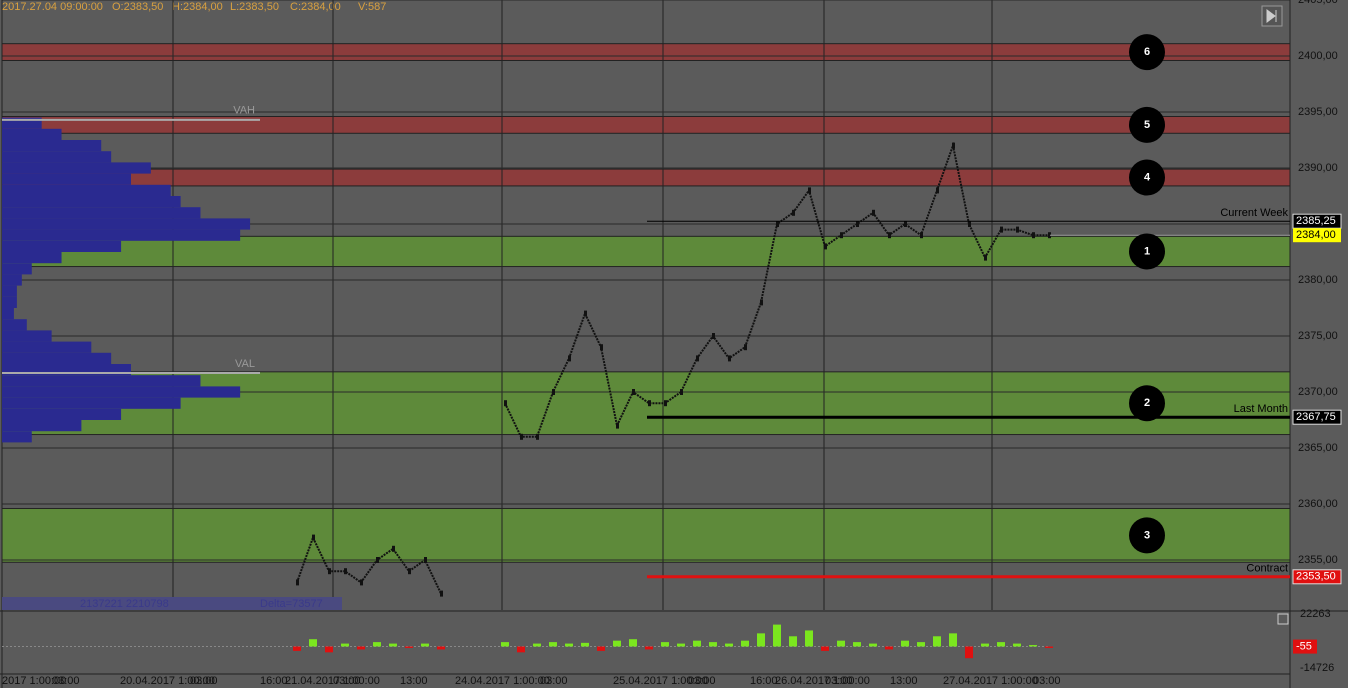  Describe the element at coordinates (1318, 336) in the screenshot. I see `y-tick-label: 2375,00` at that location.